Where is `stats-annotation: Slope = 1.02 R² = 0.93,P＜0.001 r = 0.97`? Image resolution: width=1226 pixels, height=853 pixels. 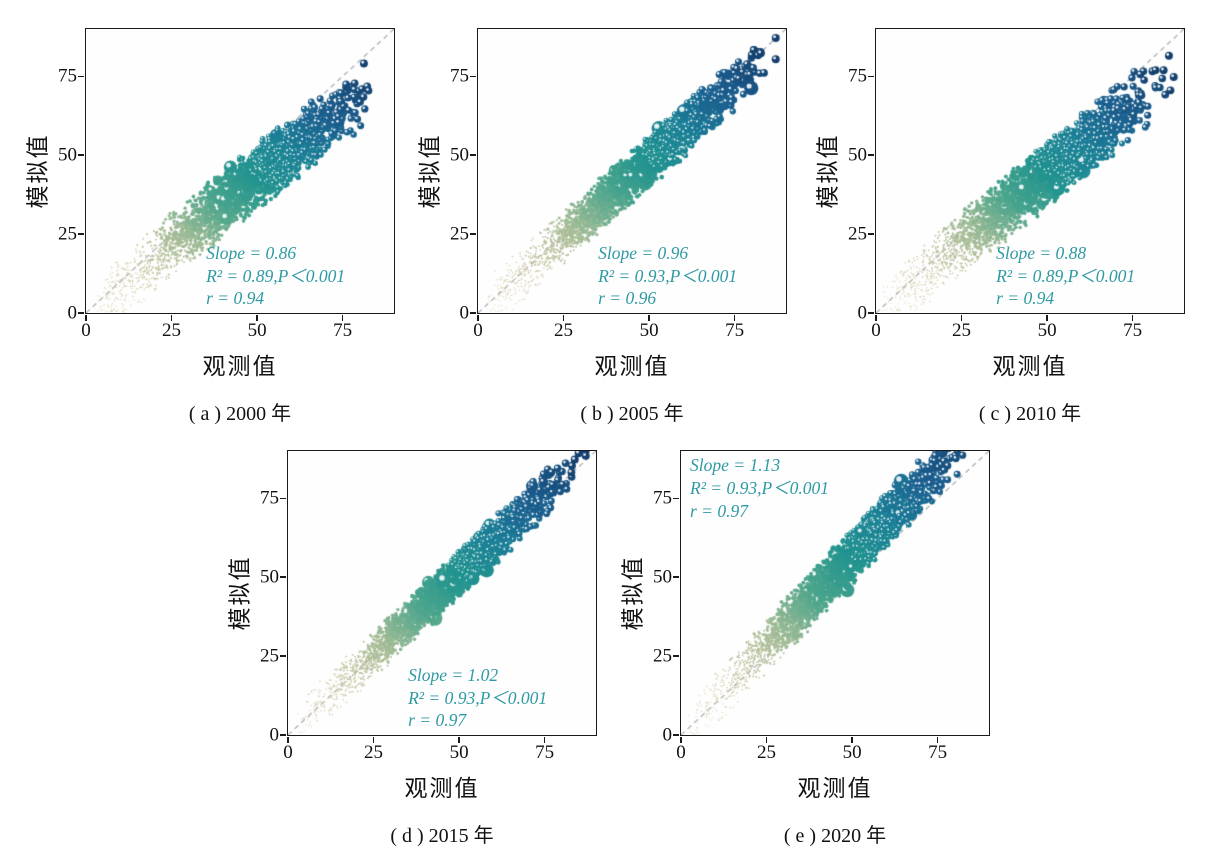
stats-annotation: Slope = 1.02 R² = 0.93,P＜0.001 r = 0.97 is located at coordinates (477, 698).